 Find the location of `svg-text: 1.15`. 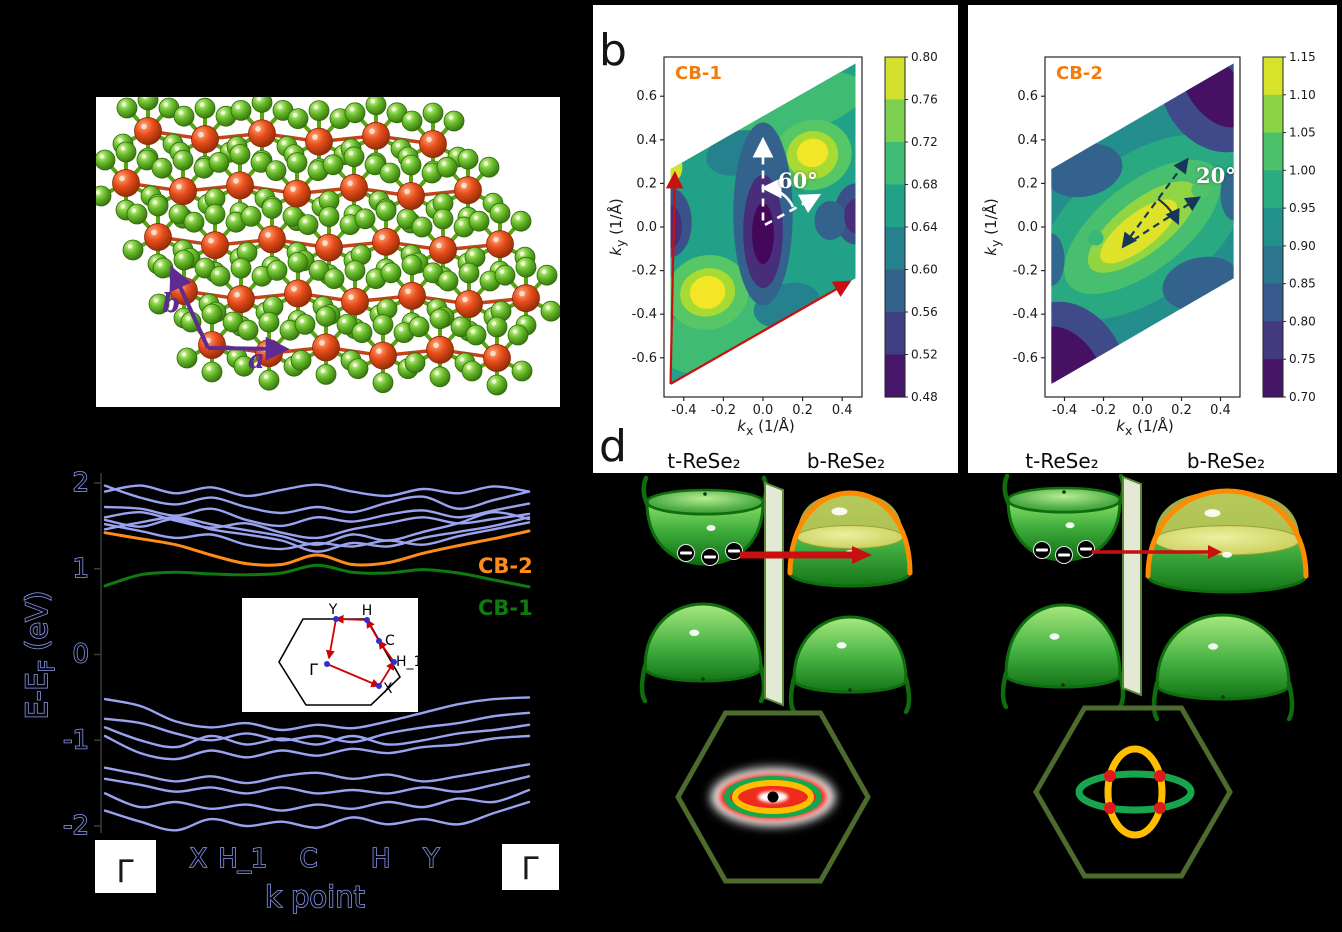

svg-text: 1.15 is located at coordinates (1302, 57).